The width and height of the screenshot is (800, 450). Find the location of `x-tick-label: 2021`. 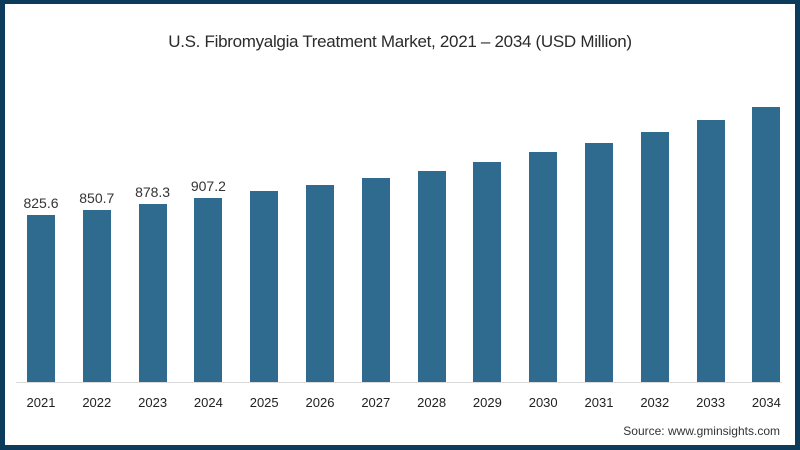

x-tick-label: 2021 is located at coordinates (41, 402).